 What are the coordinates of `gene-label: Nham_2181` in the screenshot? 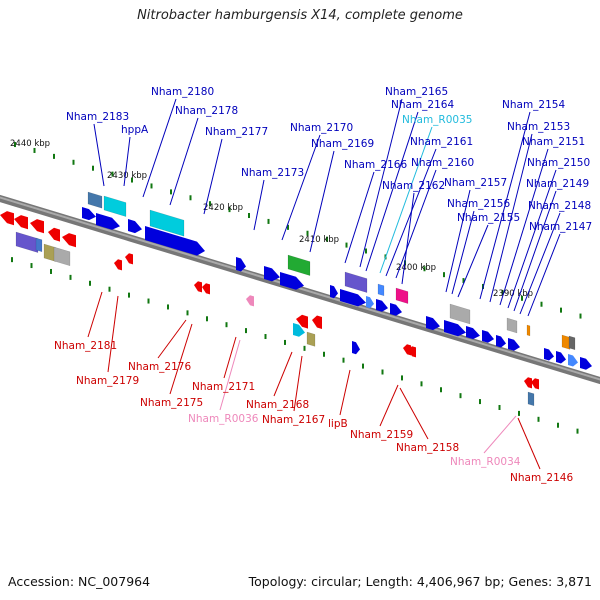 It's located at (85, 346).